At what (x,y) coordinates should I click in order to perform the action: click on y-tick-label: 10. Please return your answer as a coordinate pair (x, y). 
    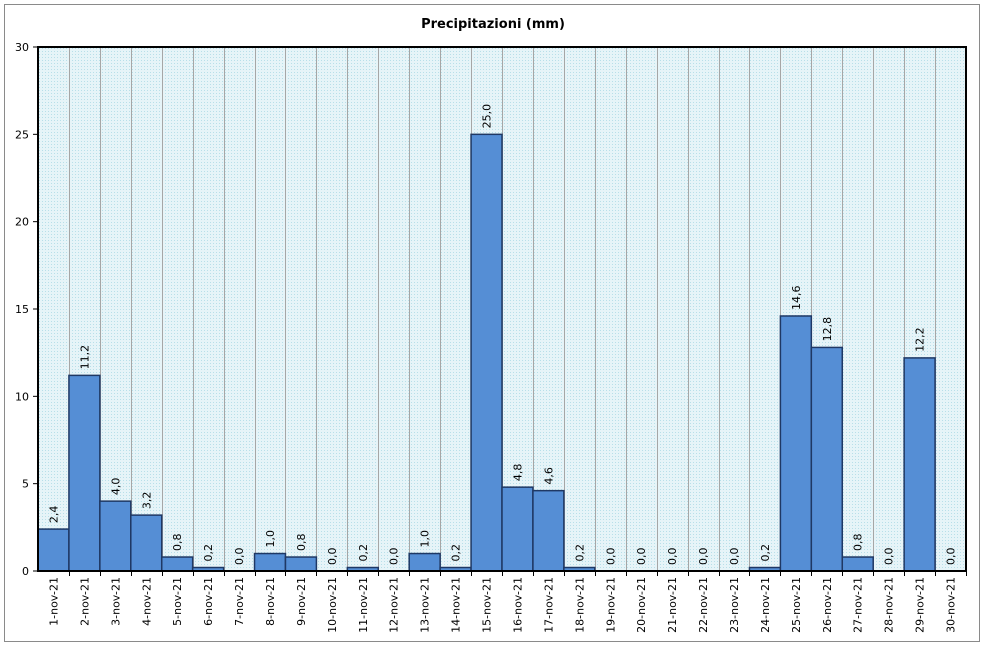
    Looking at the image, I should click on (22, 396).